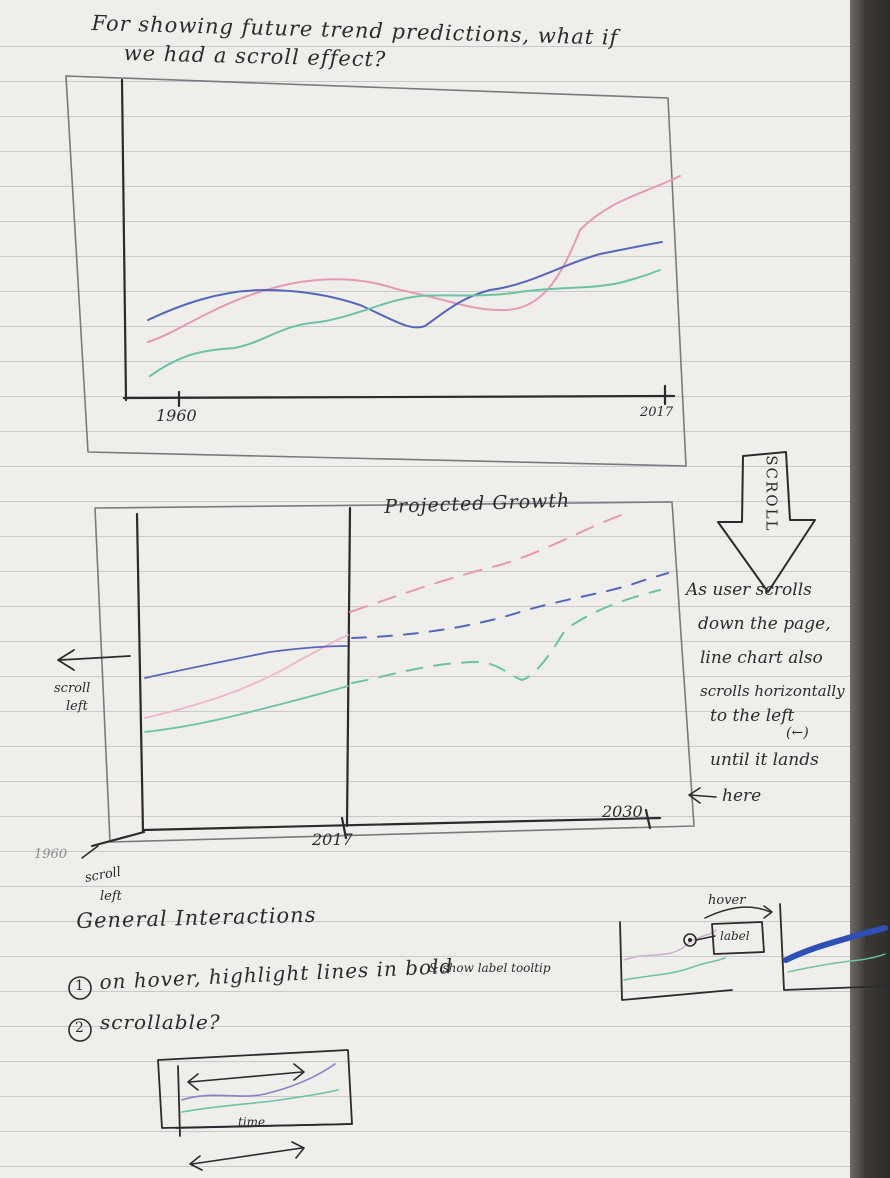  I want to click on scroll-left-top-line-1: scroll, so click(72, 688).